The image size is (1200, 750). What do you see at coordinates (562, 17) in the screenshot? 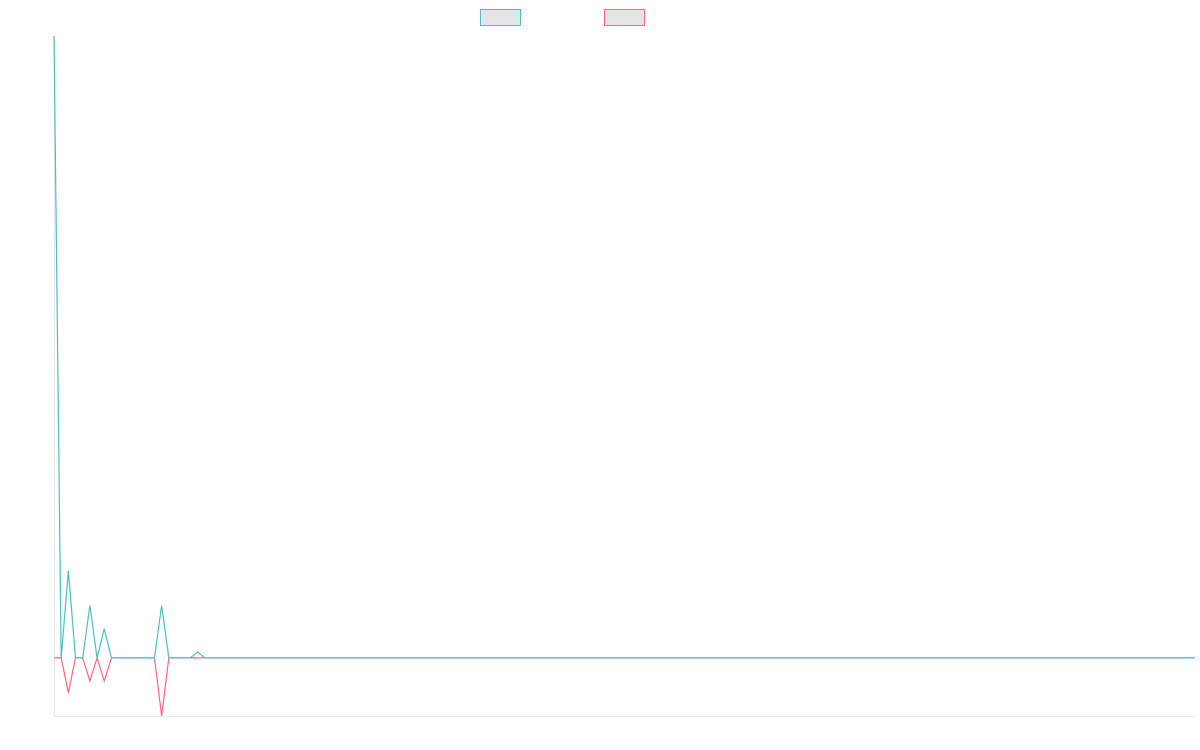
I see `legend` at bounding box center [562, 17].